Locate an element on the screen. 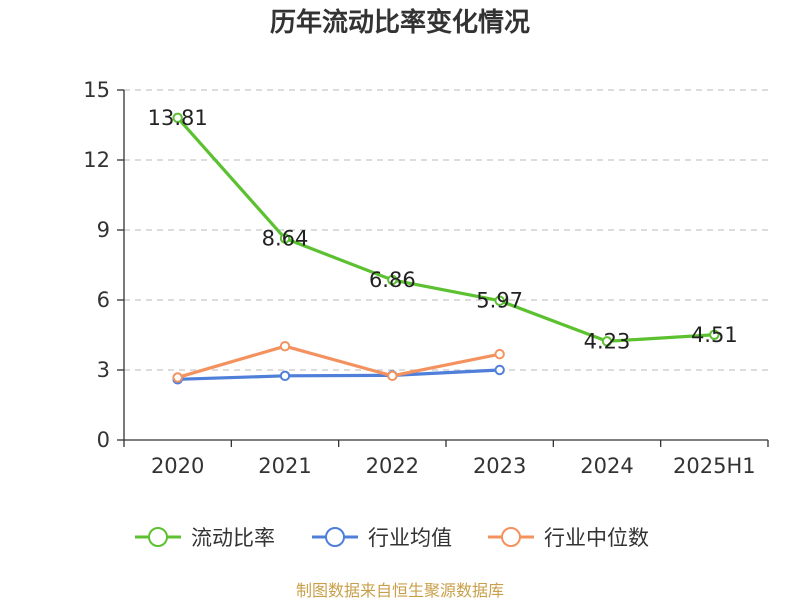 This screenshot has height=600, width=800. x-tick-label: 2020 is located at coordinates (177, 466).